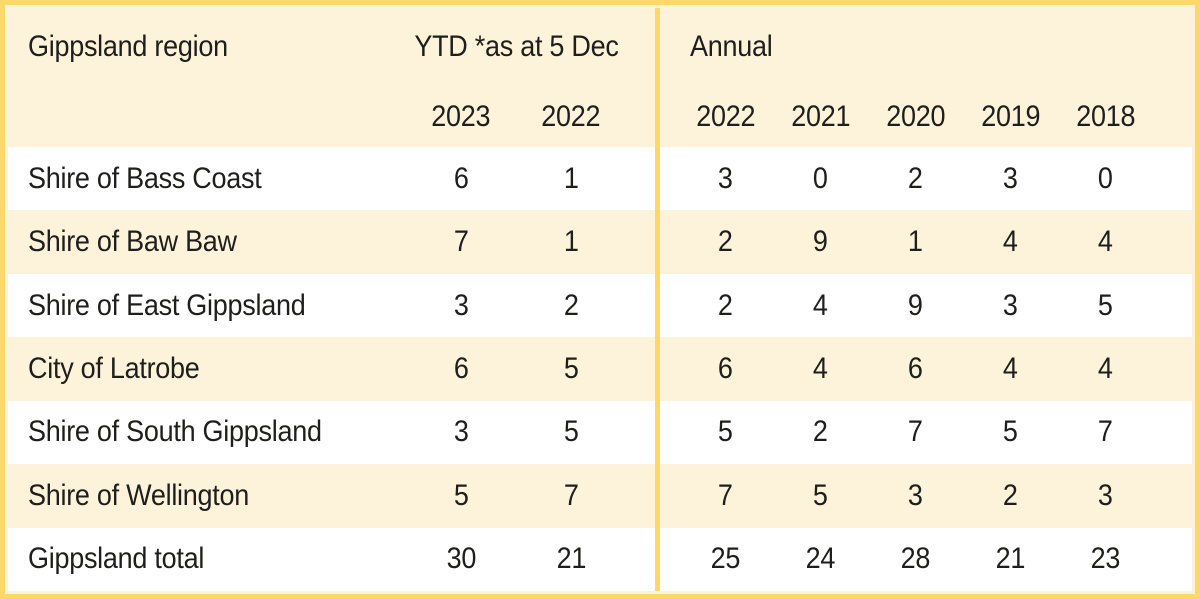 Image resolution: width=1200 pixels, height=599 pixels. Describe the element at coordinates (915, 242) in the screenshot. I see `annual-2020-value: 1` at that location.